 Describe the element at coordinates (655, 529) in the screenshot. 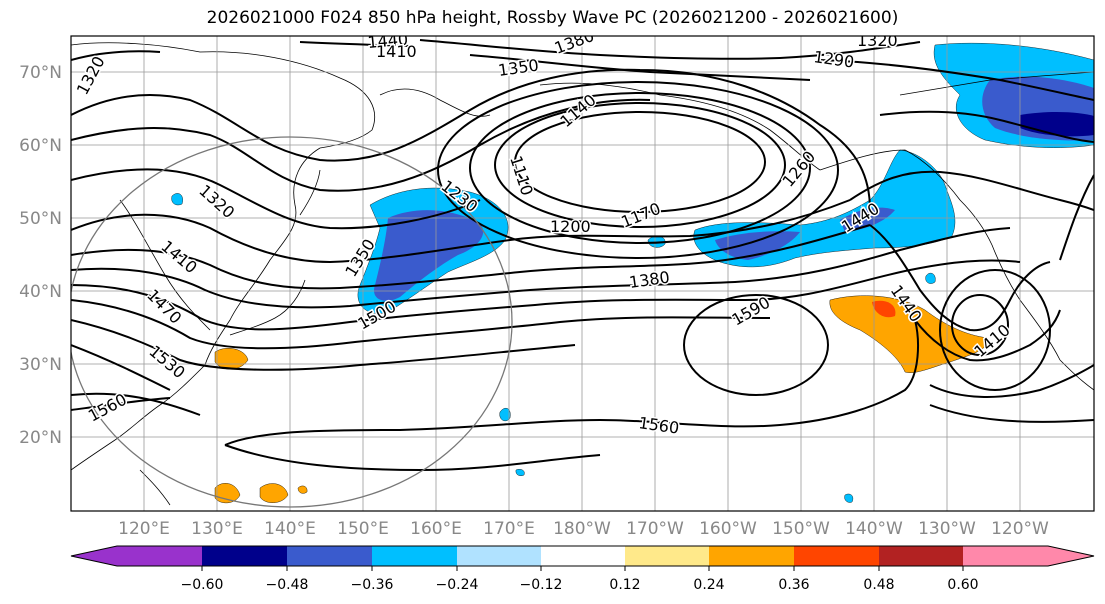

I see `lon-label: 170°W` at that location.